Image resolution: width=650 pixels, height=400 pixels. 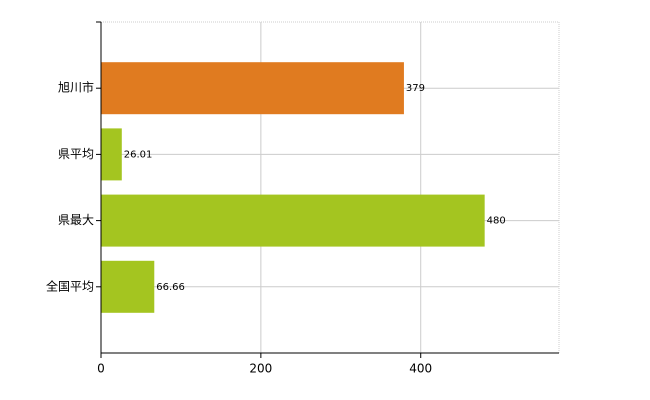 I want to click on y-tick-label: 県平均, so click(x=76, y=154).